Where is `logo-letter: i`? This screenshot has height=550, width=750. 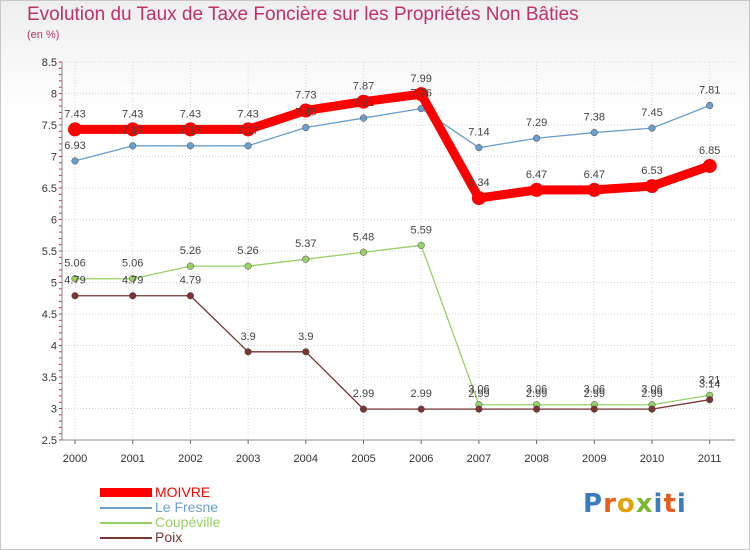
logo-letter: i is located at coordinates (658, 504).